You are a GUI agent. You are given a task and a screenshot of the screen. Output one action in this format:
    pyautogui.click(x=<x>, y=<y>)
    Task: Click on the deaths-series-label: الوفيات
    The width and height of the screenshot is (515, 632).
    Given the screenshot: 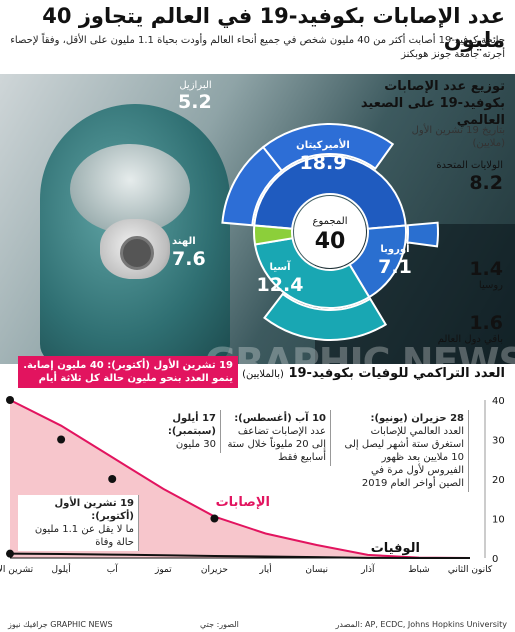 What is the action you would take?
    pyautogui.click(x=395, y=548)
    